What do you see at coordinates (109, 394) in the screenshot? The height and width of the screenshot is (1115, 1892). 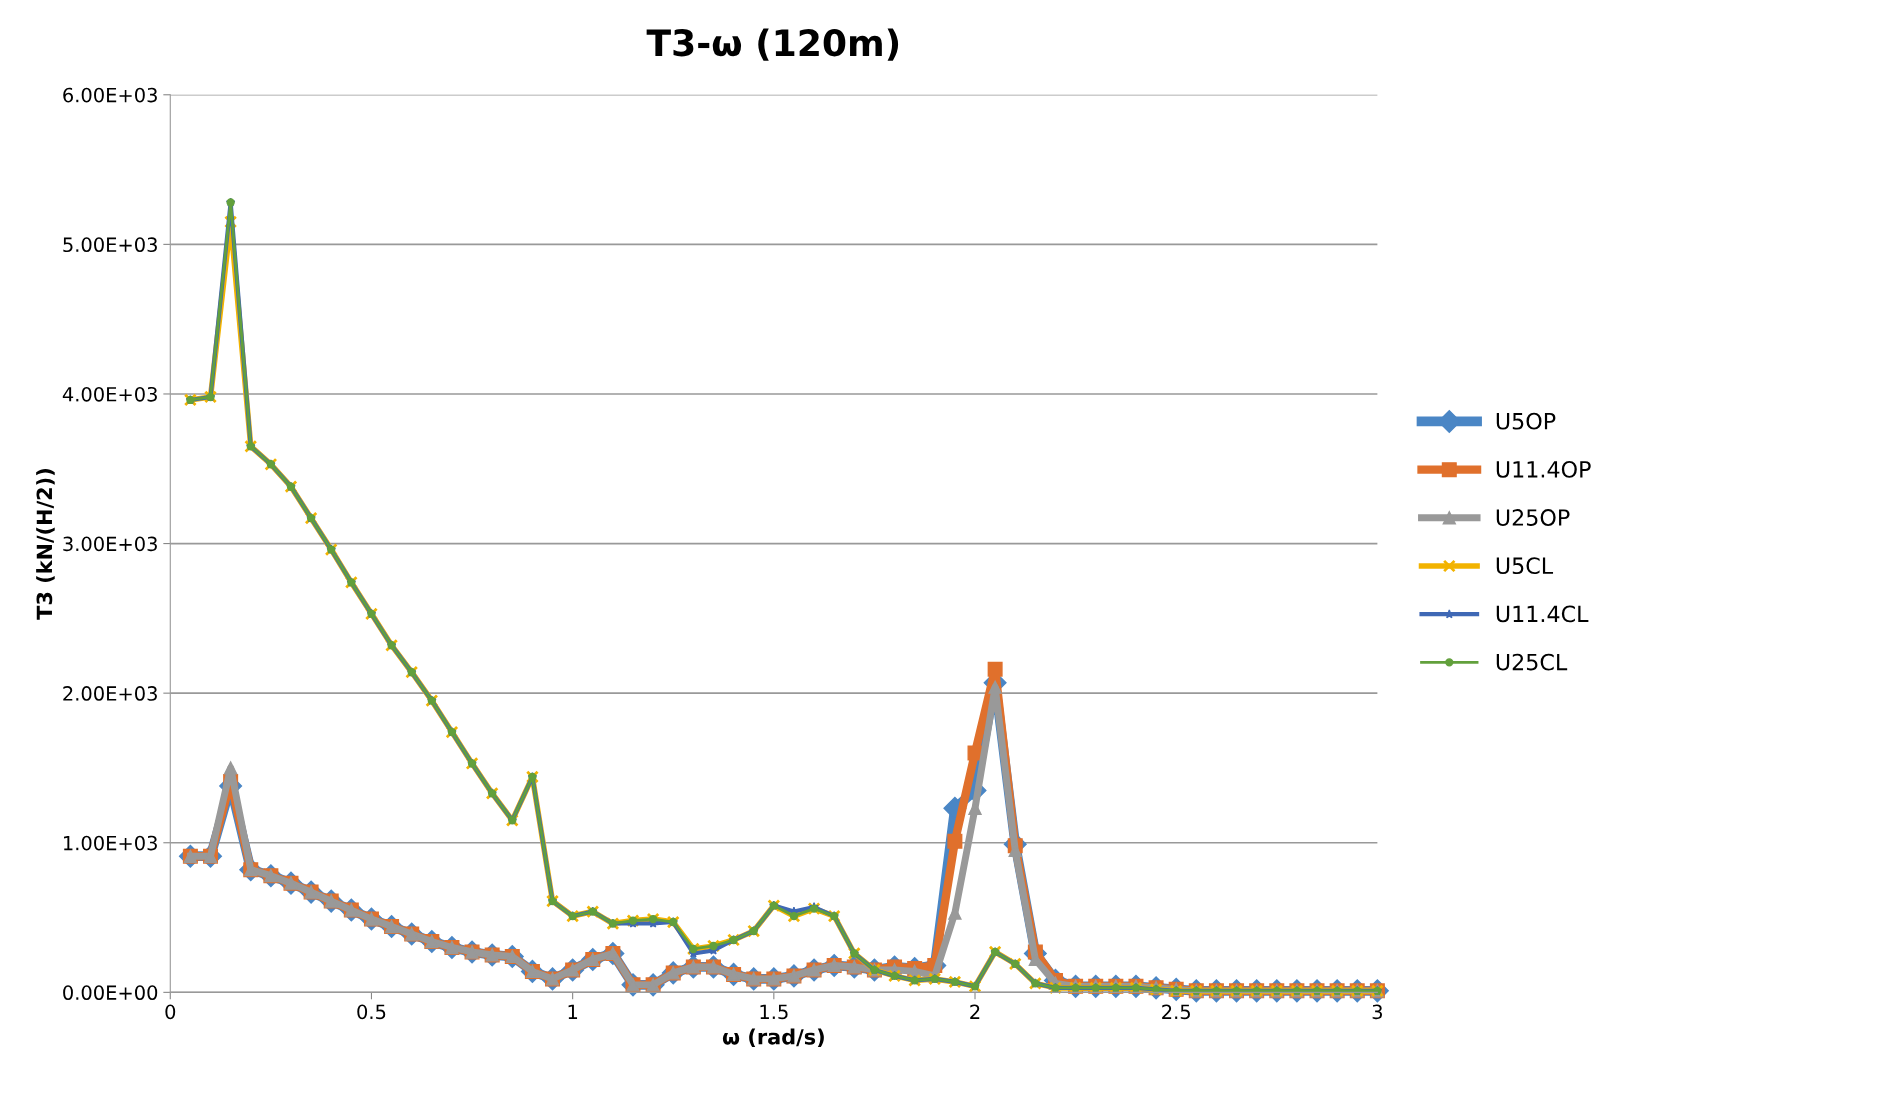 I see `y-tick-label: 4.00E+03` at bounding box center [109, 394].